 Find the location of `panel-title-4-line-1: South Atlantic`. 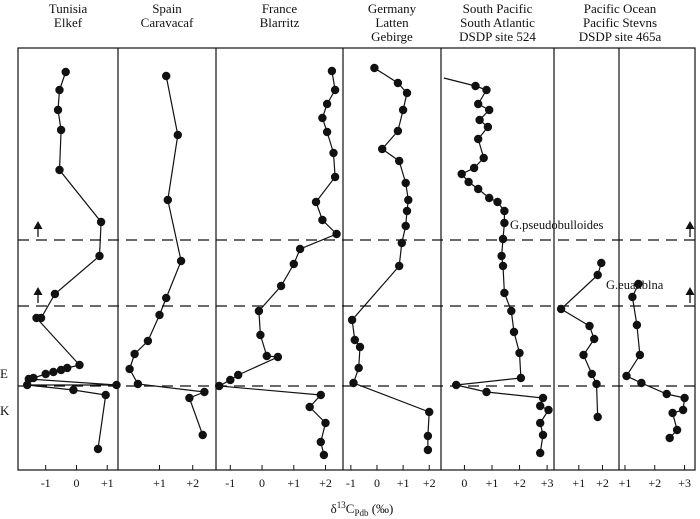

panel-title-4-line-1: South Atlantic is located at coordinates (497, 22).